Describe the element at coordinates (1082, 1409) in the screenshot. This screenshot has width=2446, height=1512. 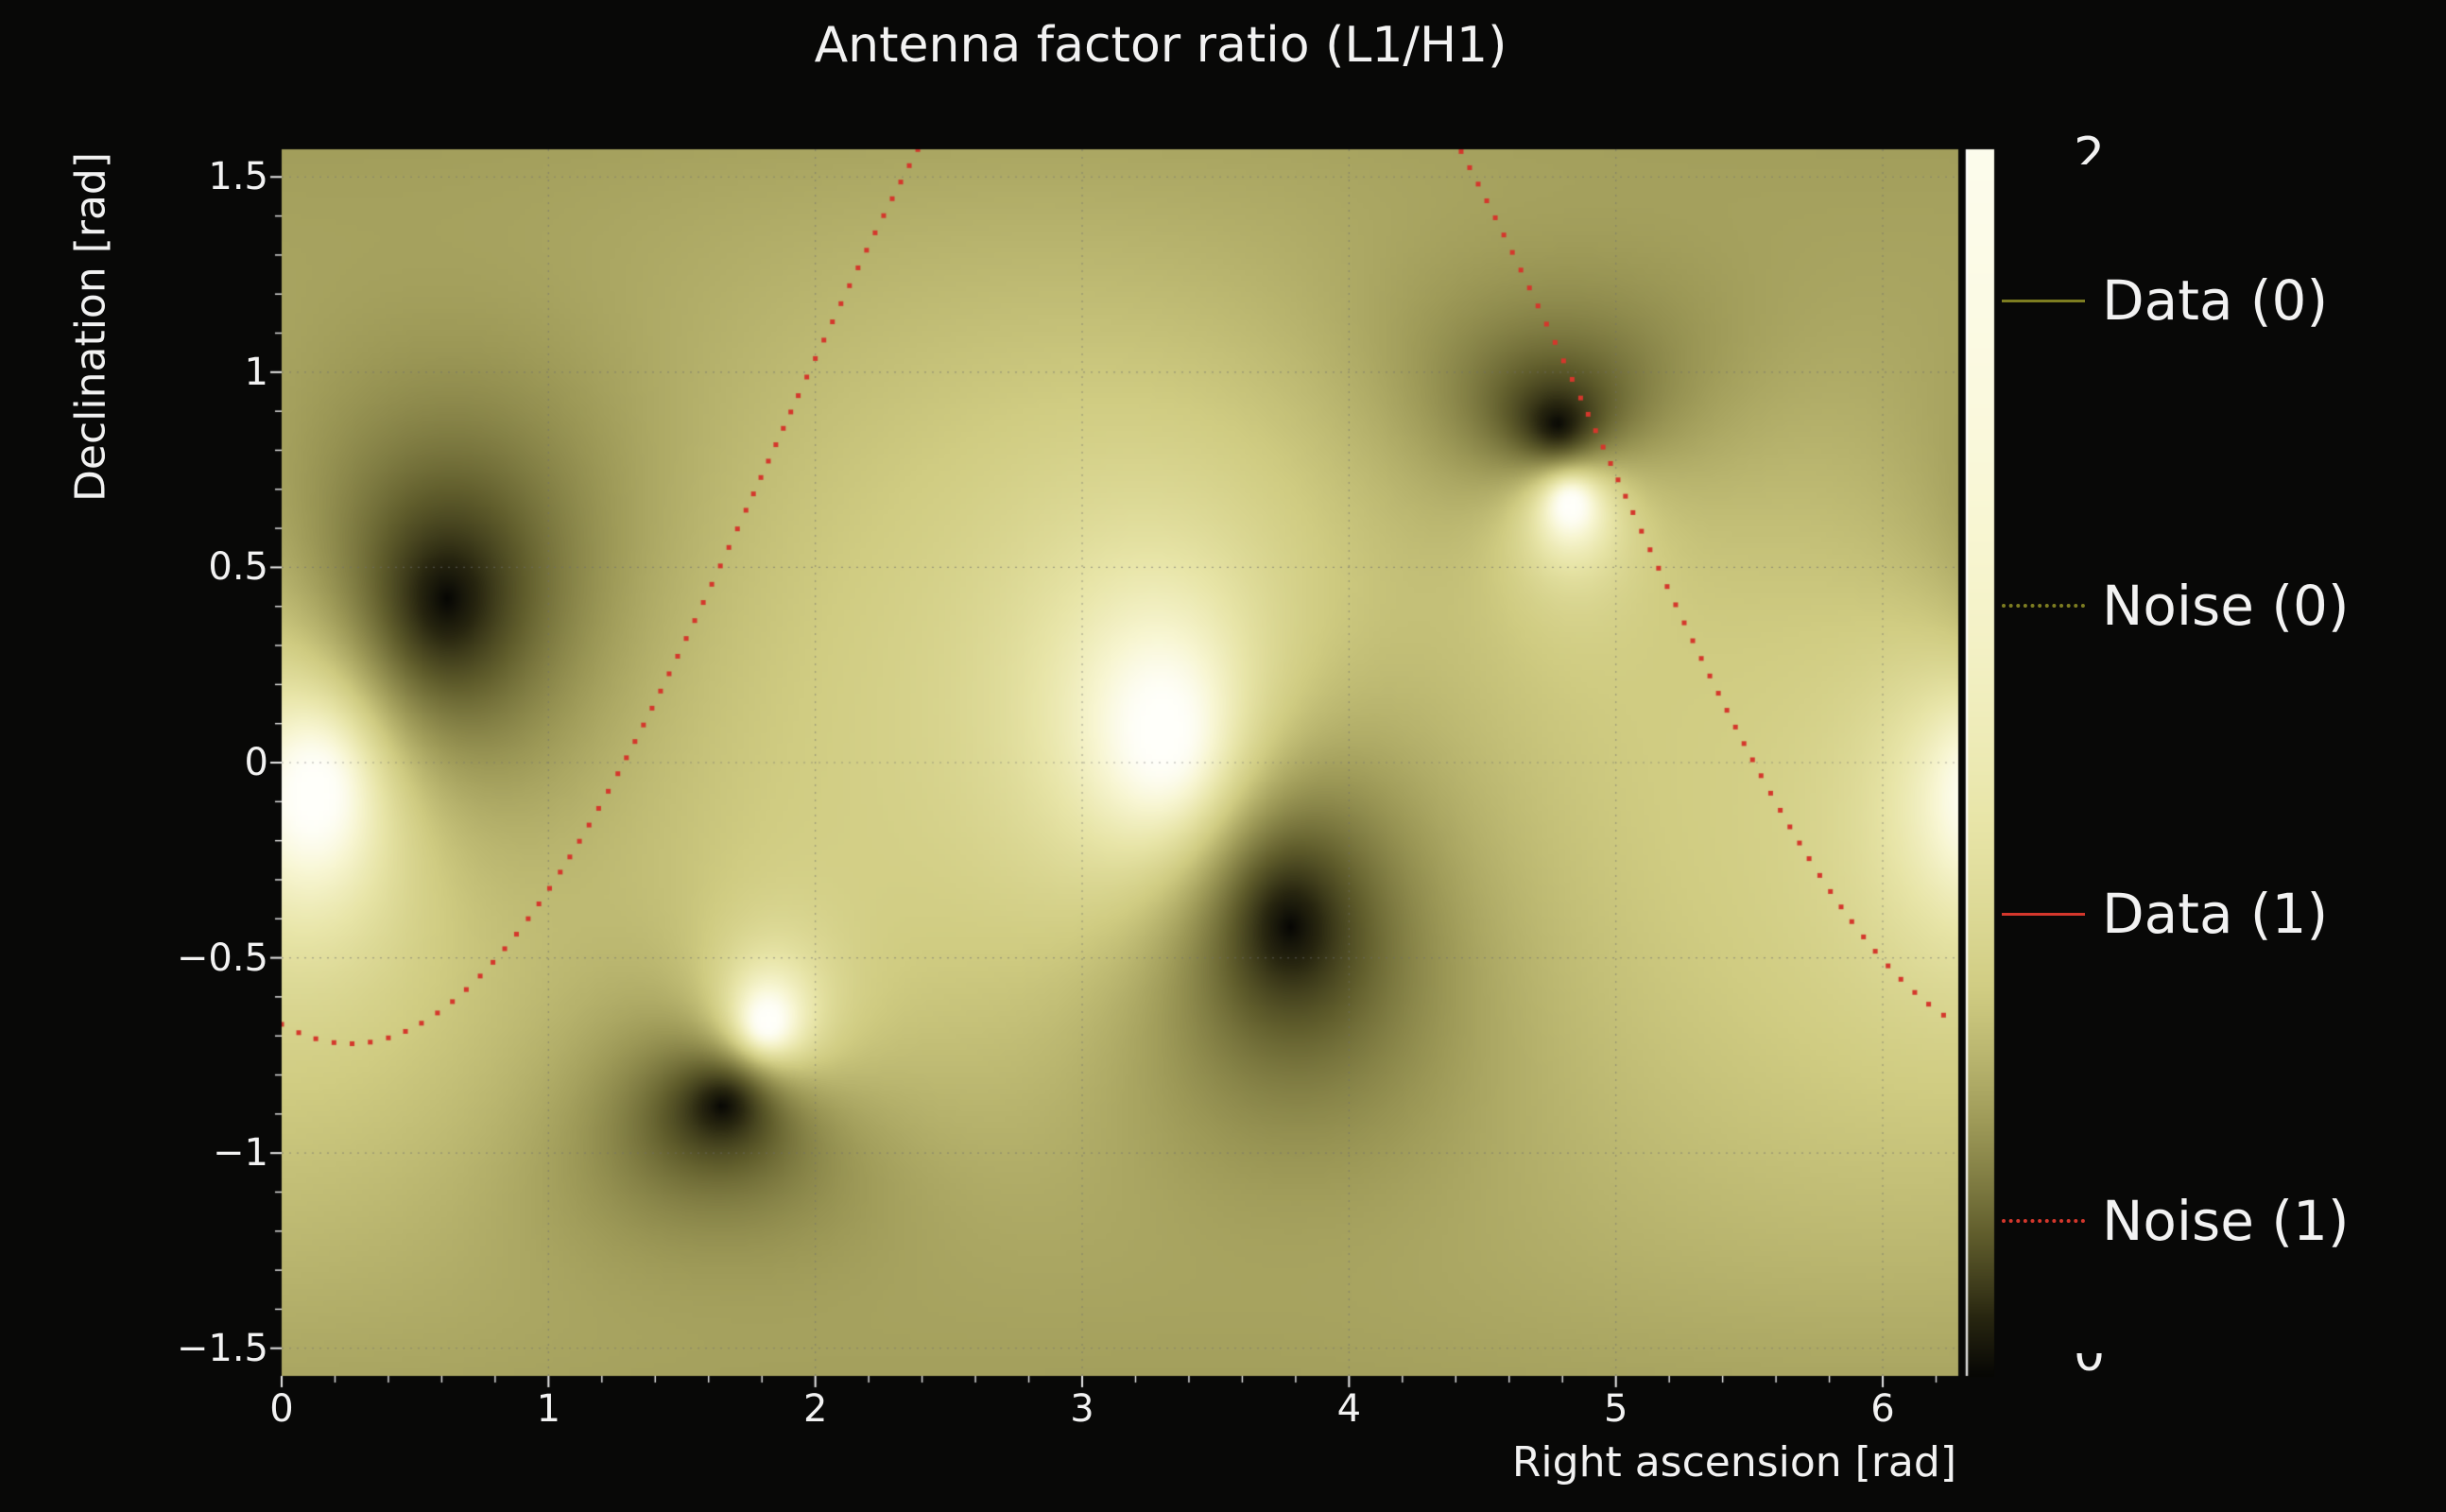
I see `x-tick-label-3: 3` at that location.